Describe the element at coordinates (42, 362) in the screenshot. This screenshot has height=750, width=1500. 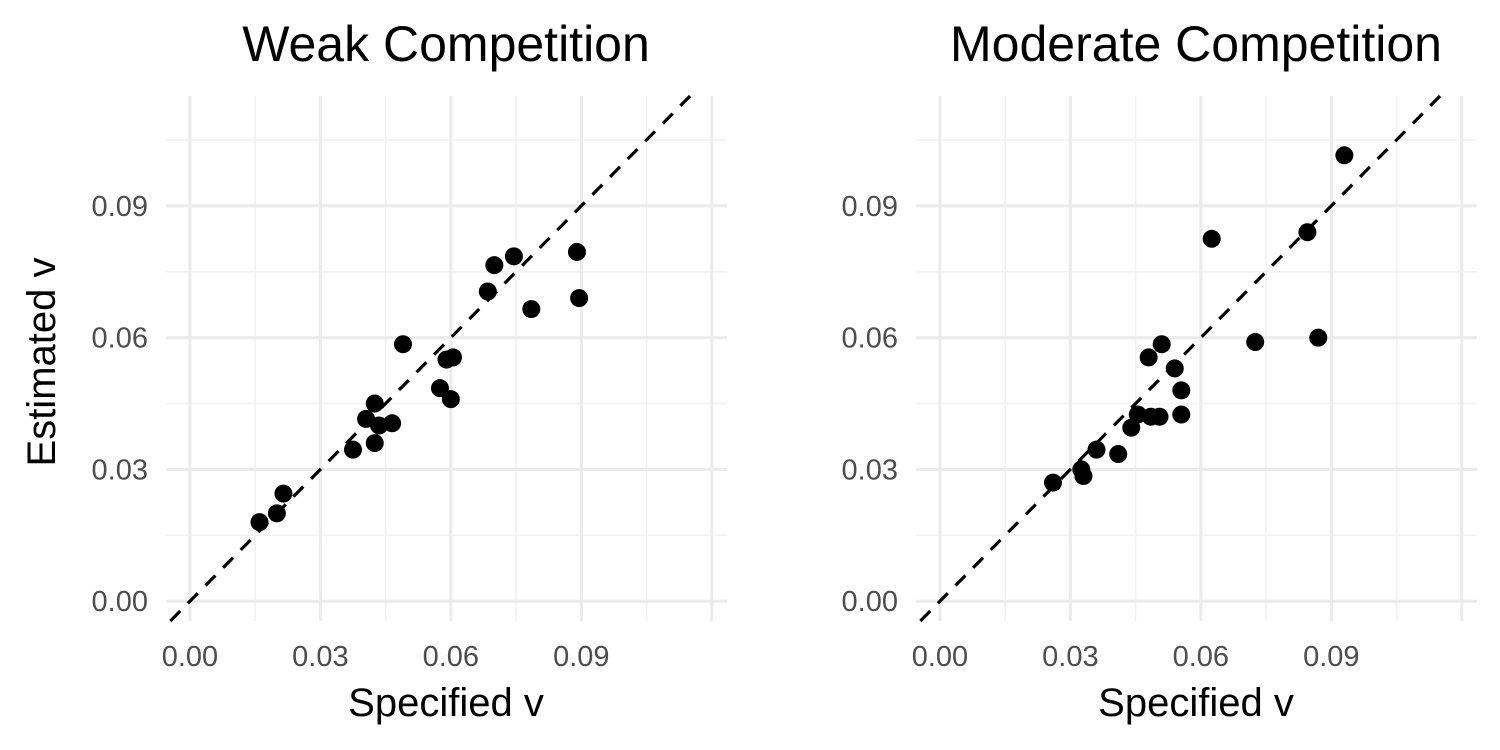
I see `figure-y-axis-title: Estimated v` at that location.